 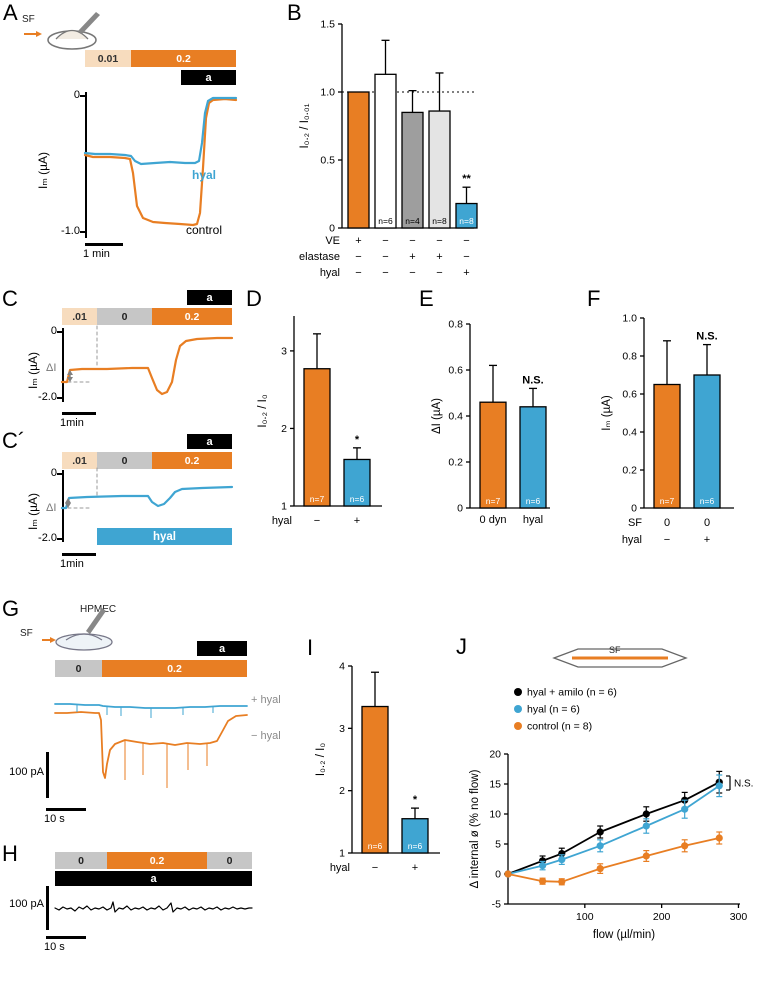 What do you see at coordinates (594, 298) in the screenshot?
I see `panel-f-letter: F` at bounding box center [594, 298].